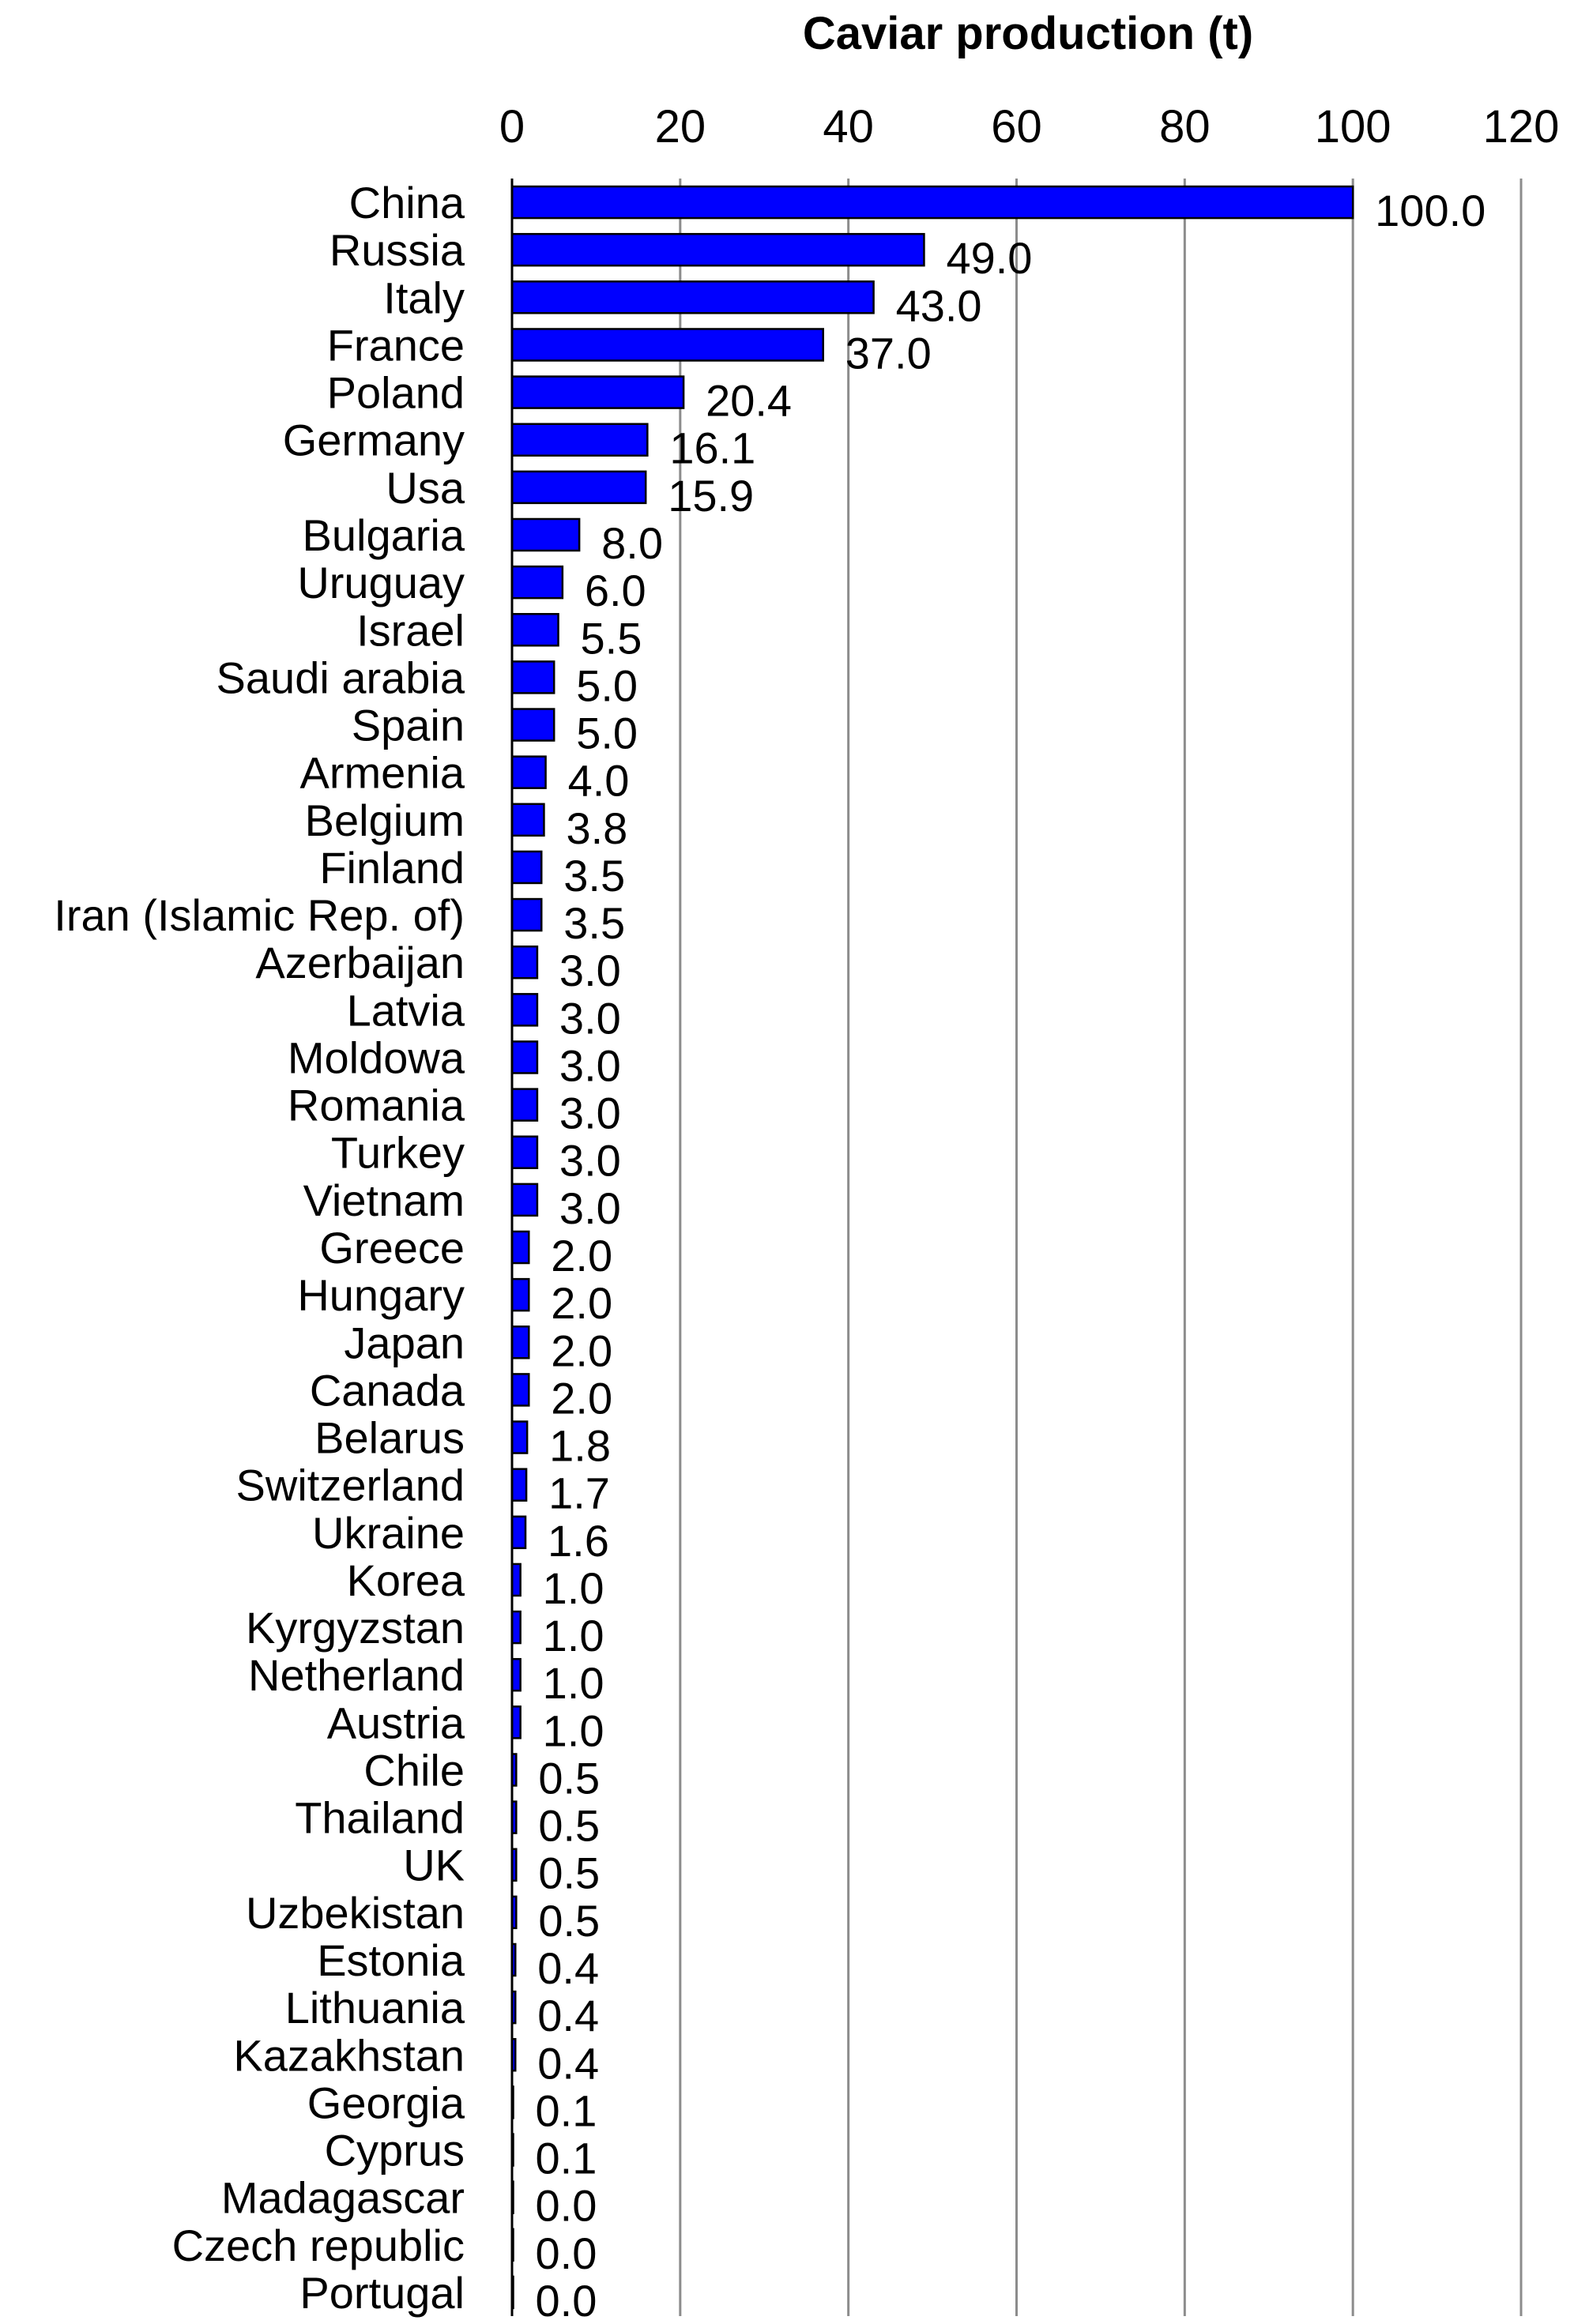  I want to click on category-label-21: Vietnam, so click(384, 1200).